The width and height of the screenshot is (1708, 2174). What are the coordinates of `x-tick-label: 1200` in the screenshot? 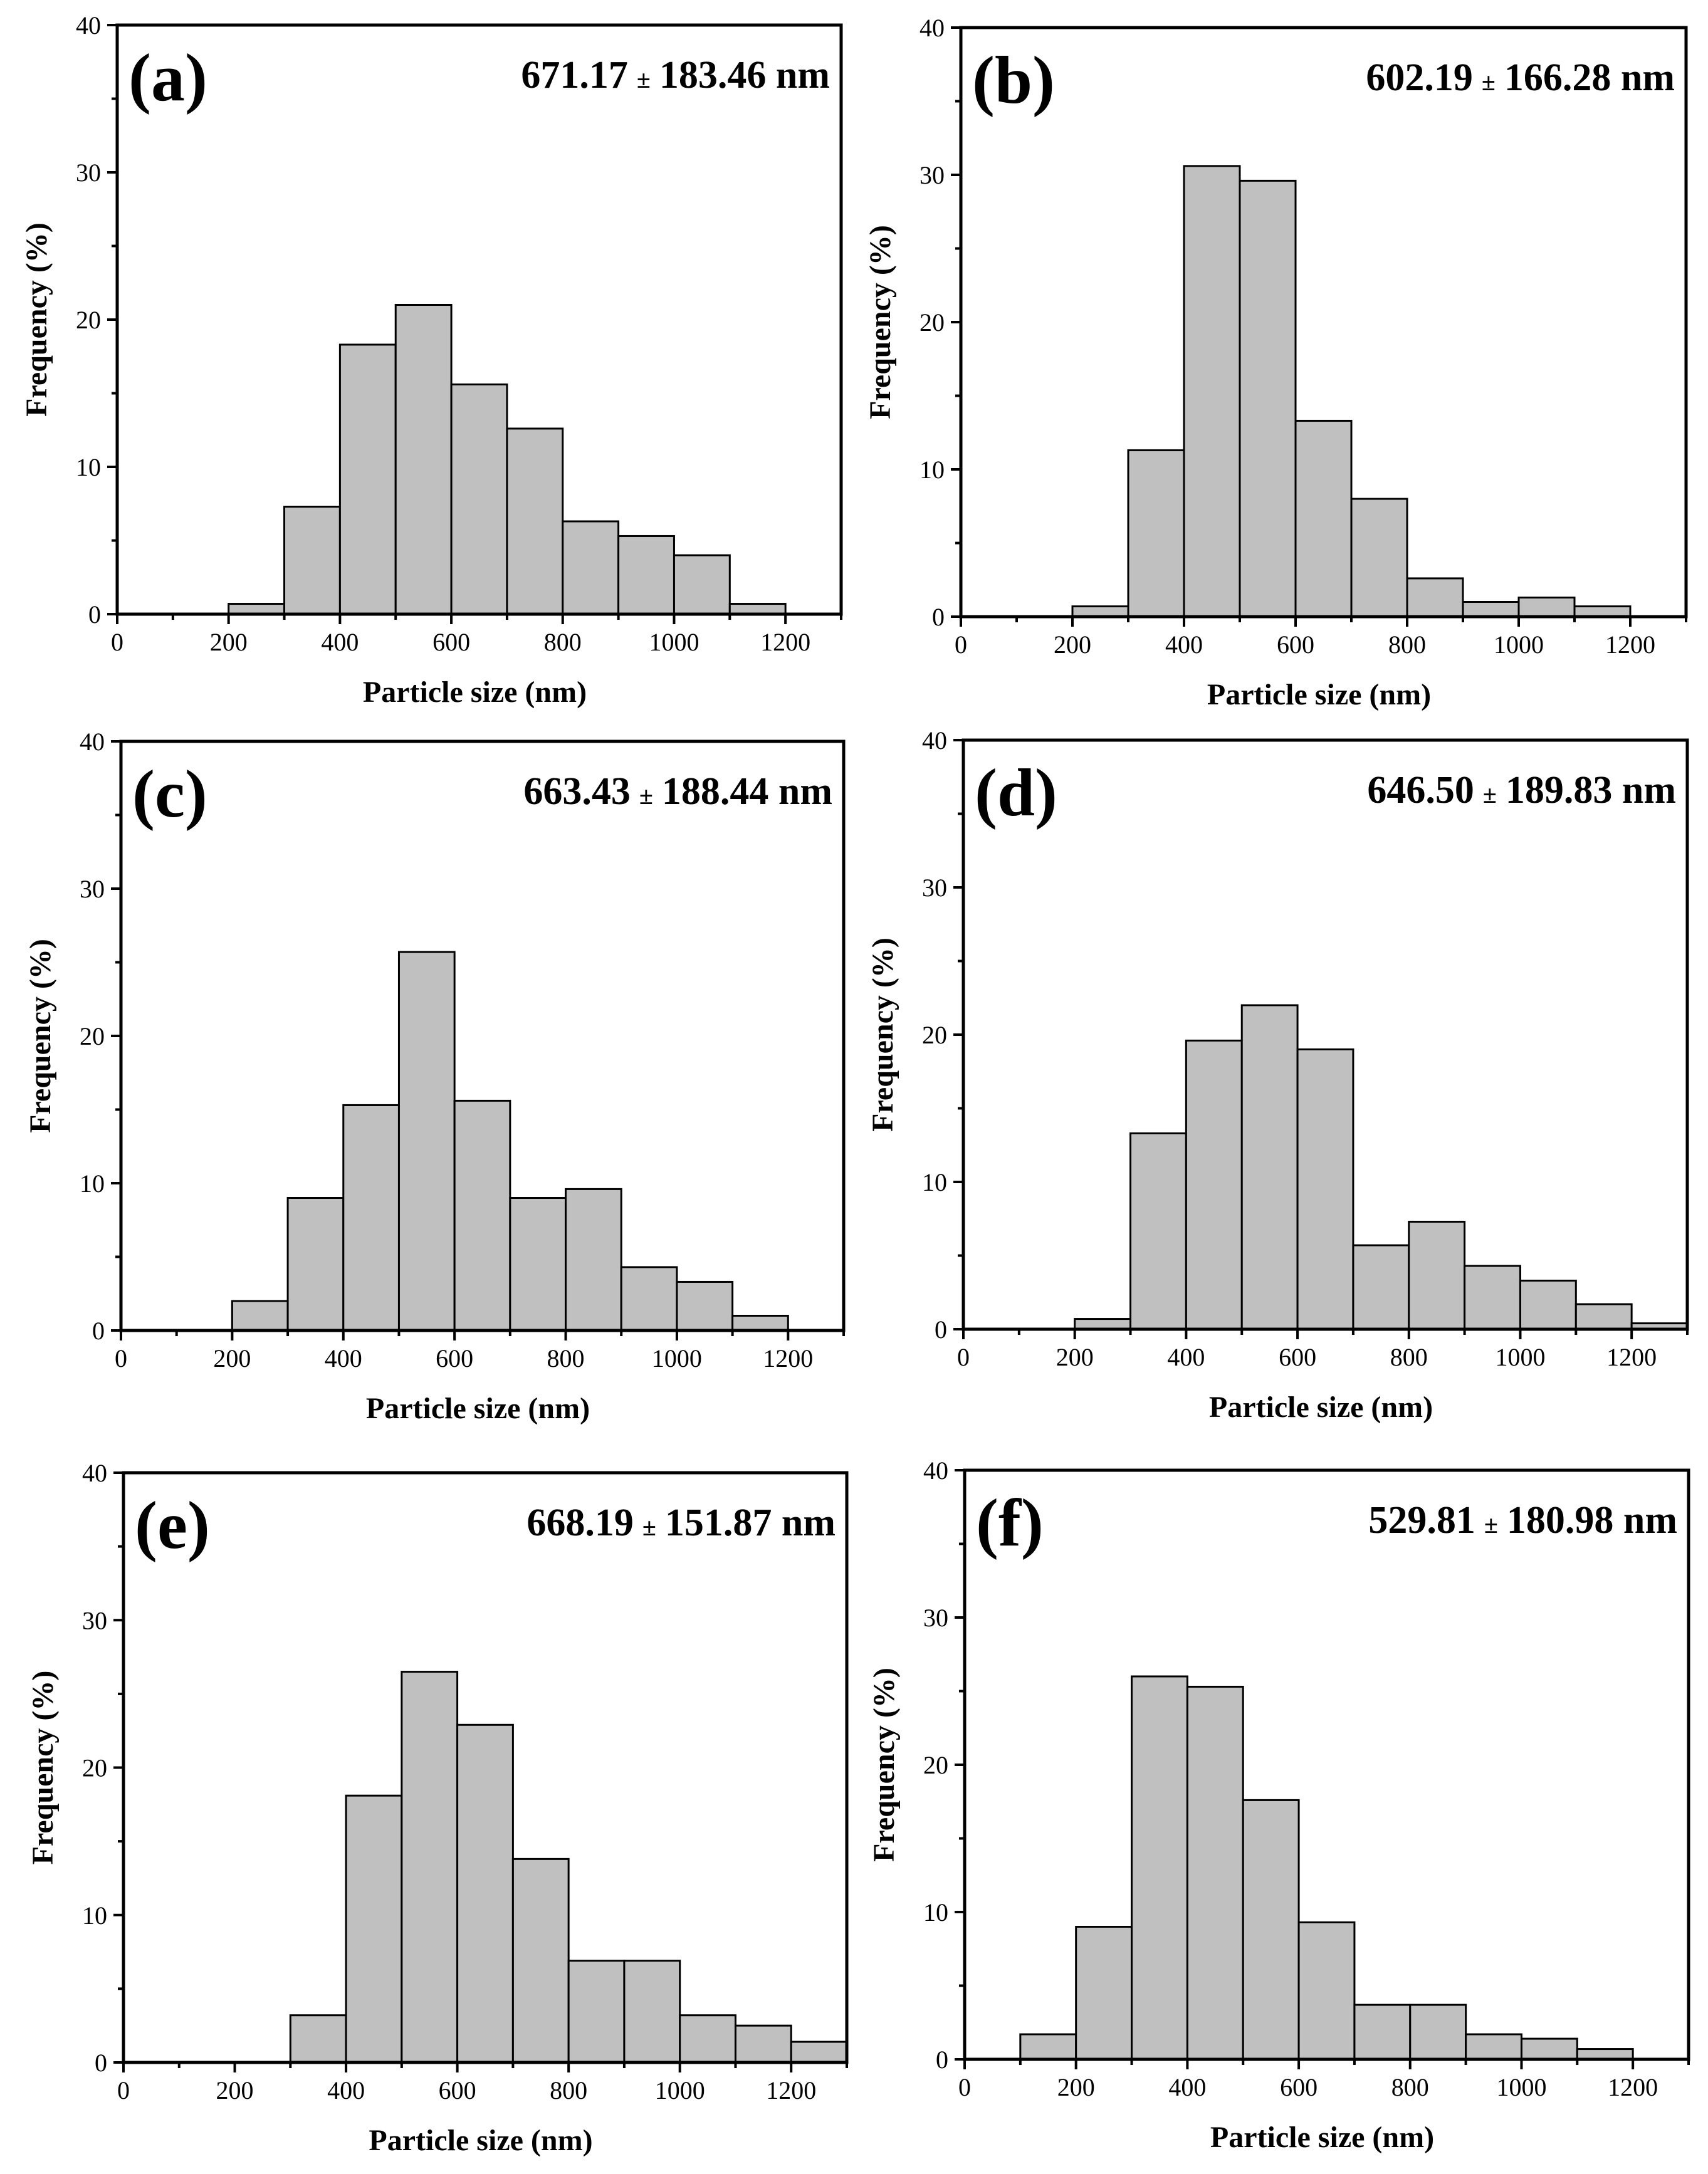 It's located at (1630, 645).